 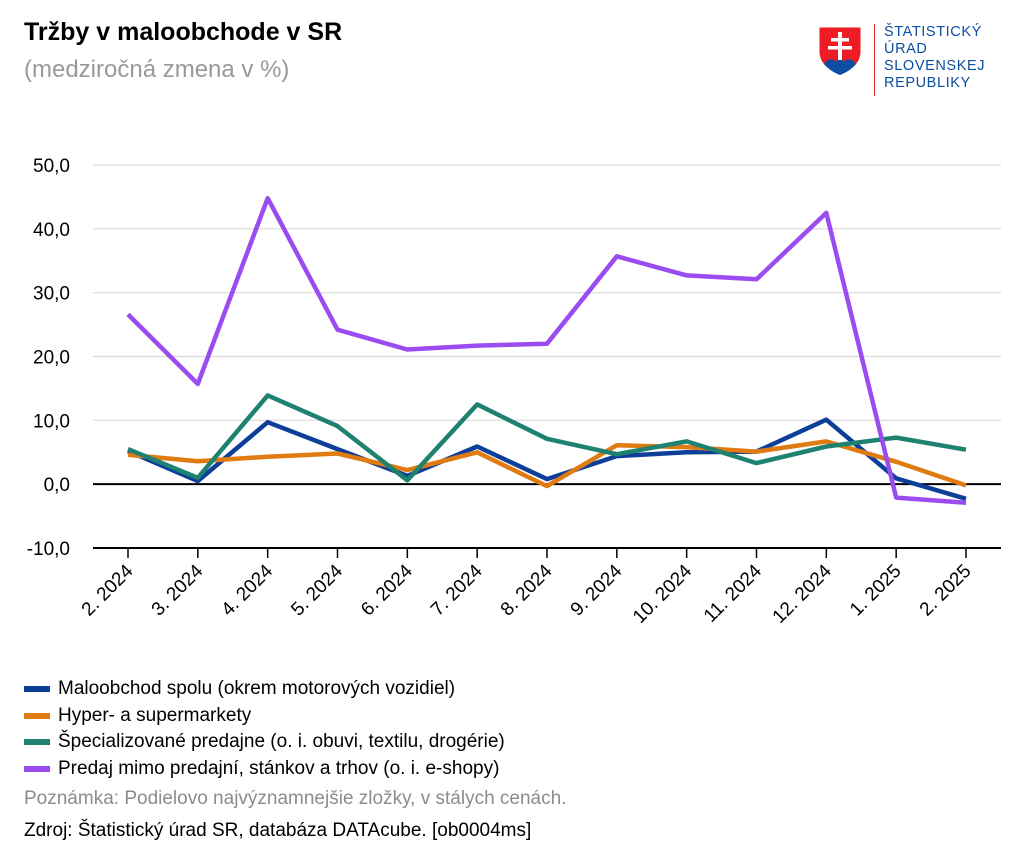 What do you see at coordinates (946, 591) in the screenshot?
I see `x-tick-label: 2. 2025` at bounding box center [946, 591].